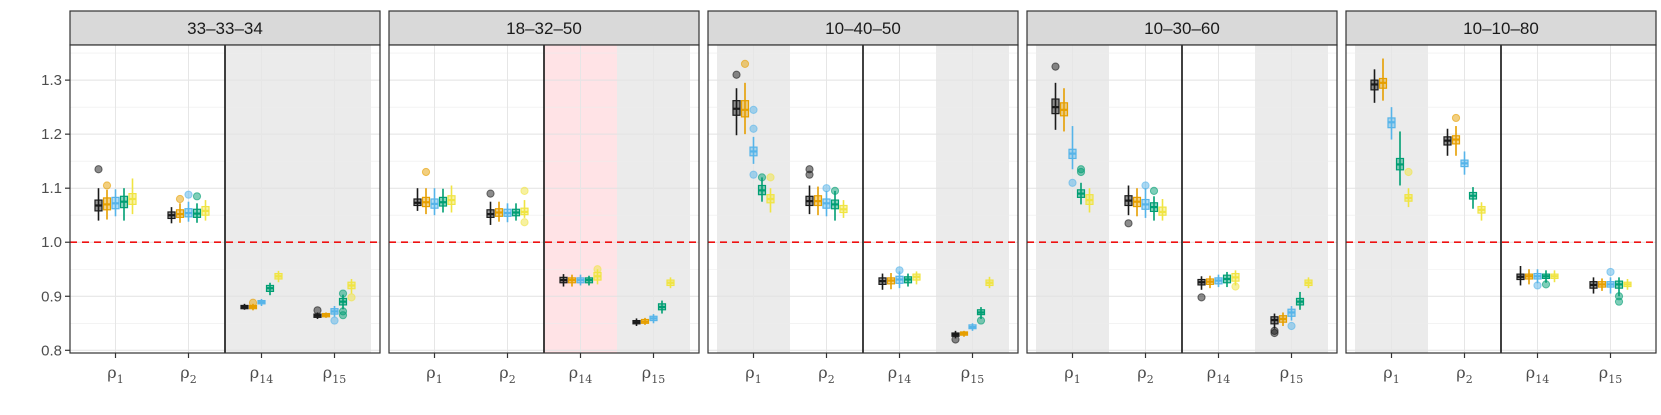  Describe the element at coordinates (225, 199) in the screenshot. I see `panel-border` at that location.